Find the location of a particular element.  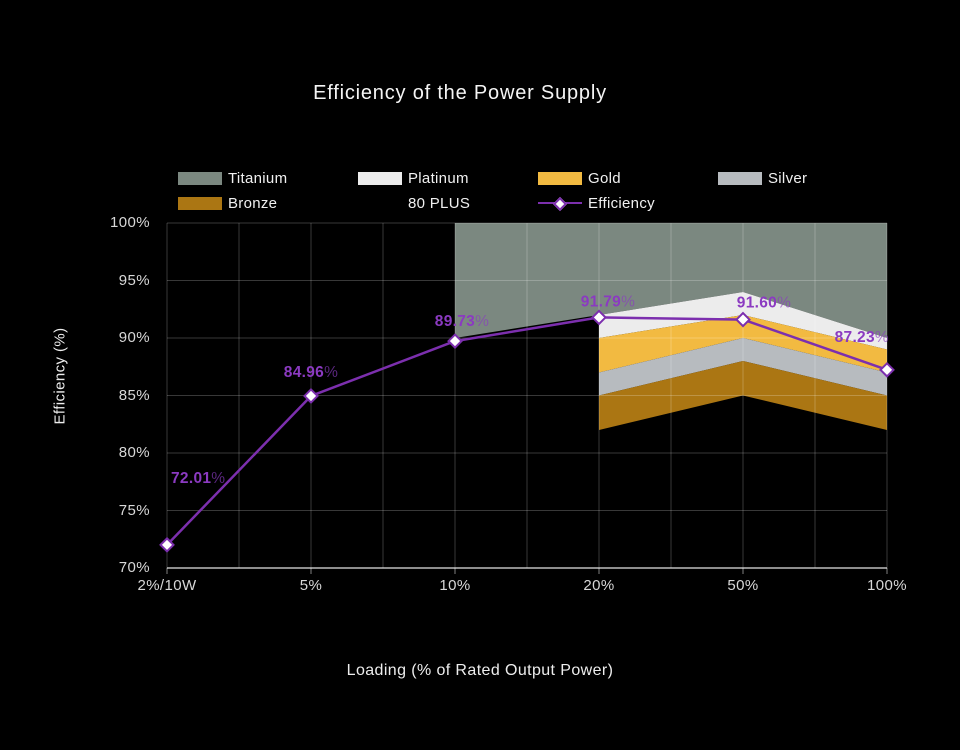

legend-label-bronze: Bronze is located at coordinates (253, 203).